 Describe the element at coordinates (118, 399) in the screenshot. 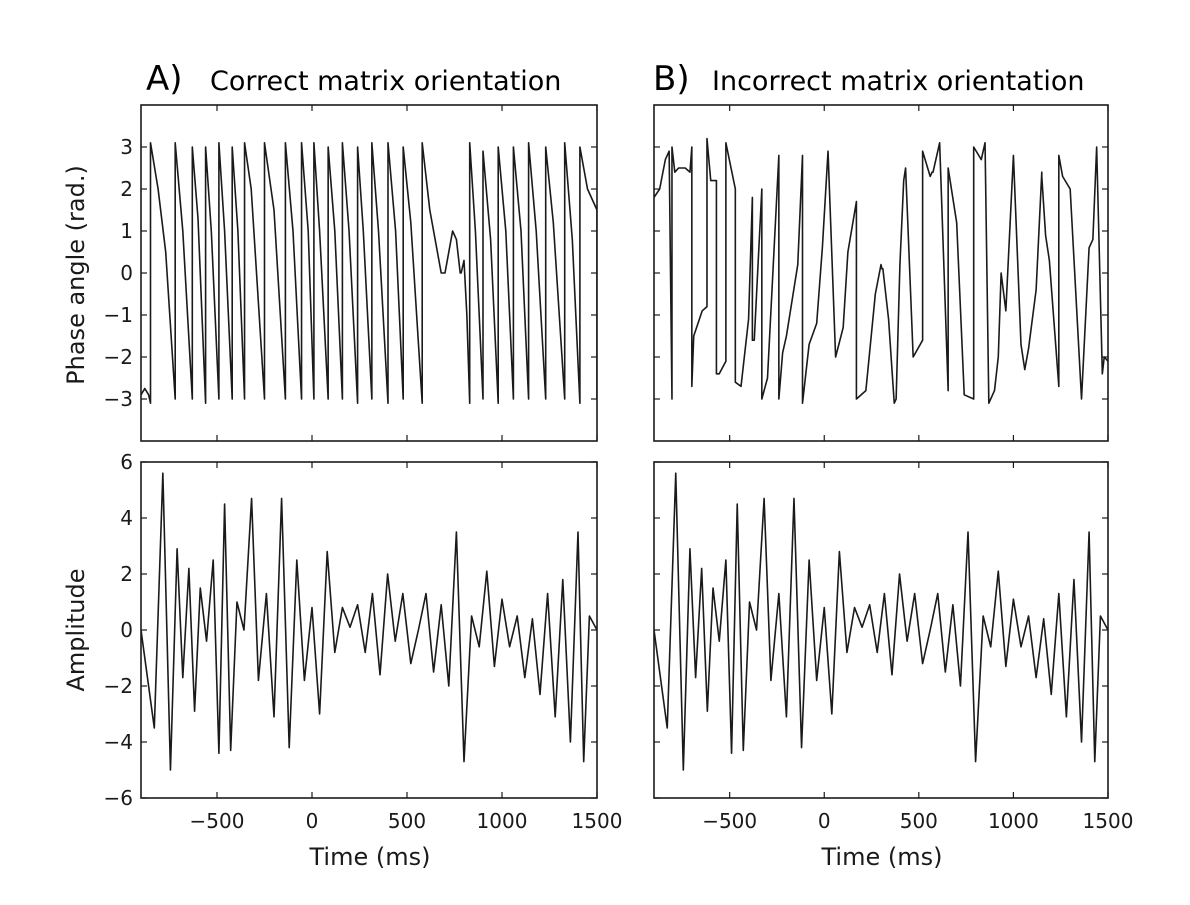

I see `panel-a-phase-ytick-label: −3` at that location.